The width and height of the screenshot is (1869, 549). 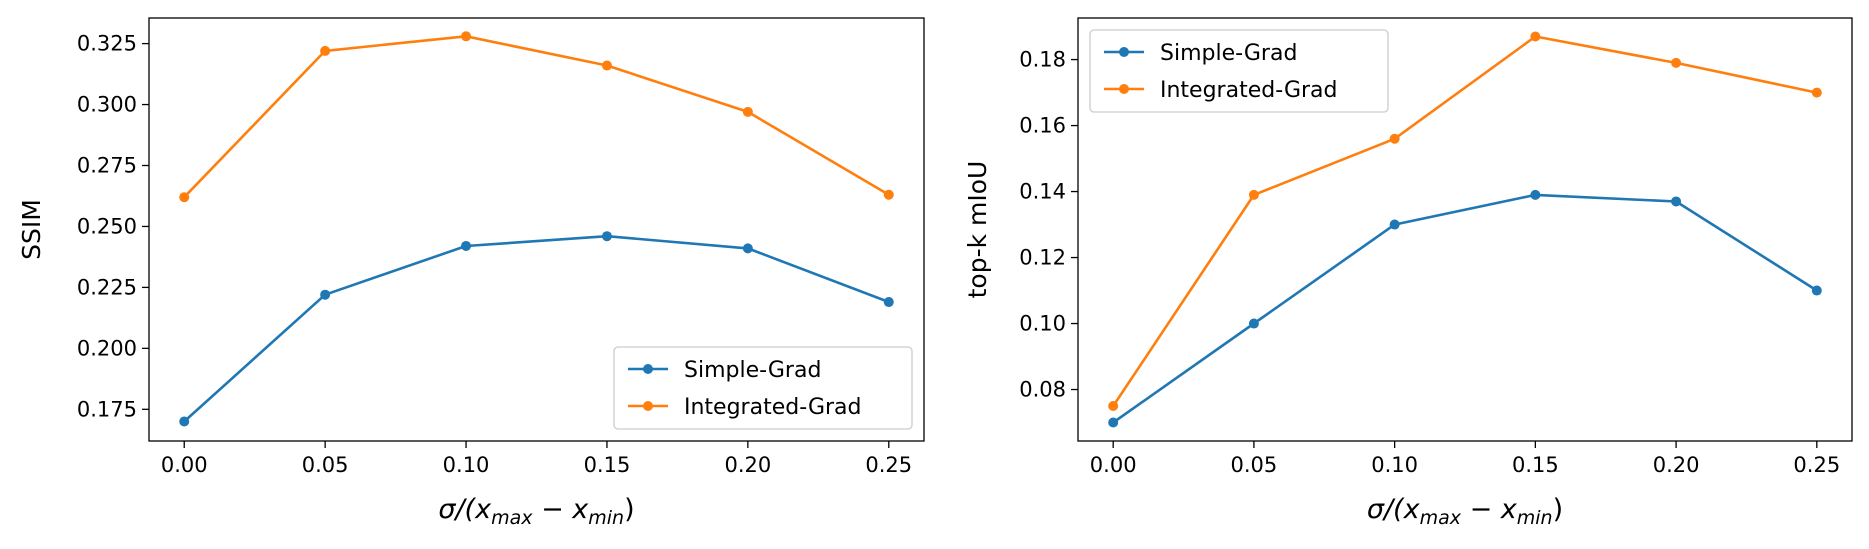 What do you see at coordinates (107, 348) in the screenshot?
I see `y-tick-label: 0.200` at bounding box center [107, 348].